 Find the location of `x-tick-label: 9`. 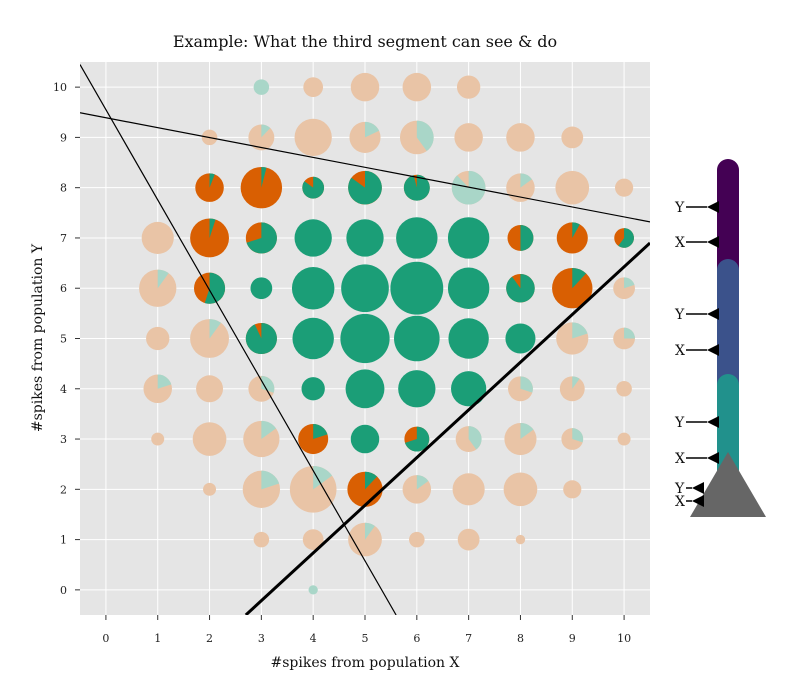

x-tick-label: 9 is located at coordinates (572, 638).